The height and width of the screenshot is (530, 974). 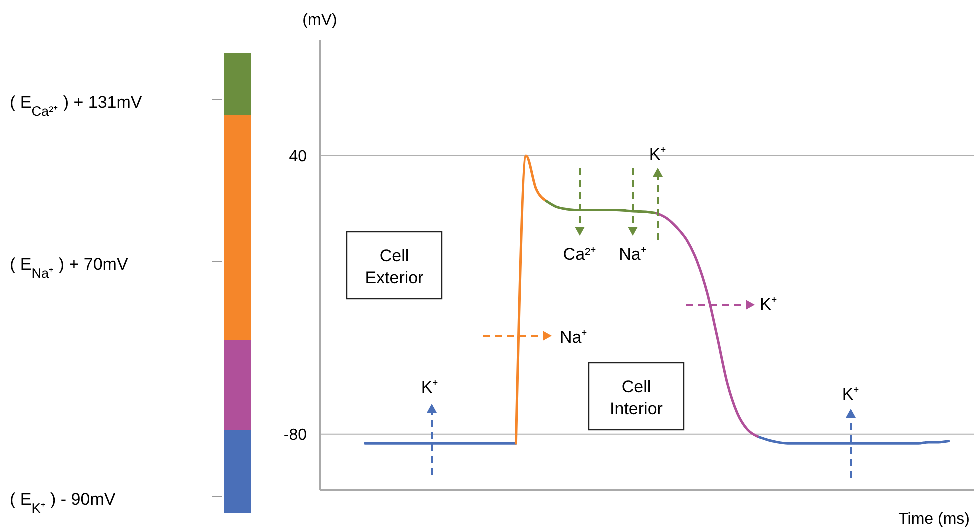 I want to click on annotation: Ca²⁺, so click(x=580, y=254).